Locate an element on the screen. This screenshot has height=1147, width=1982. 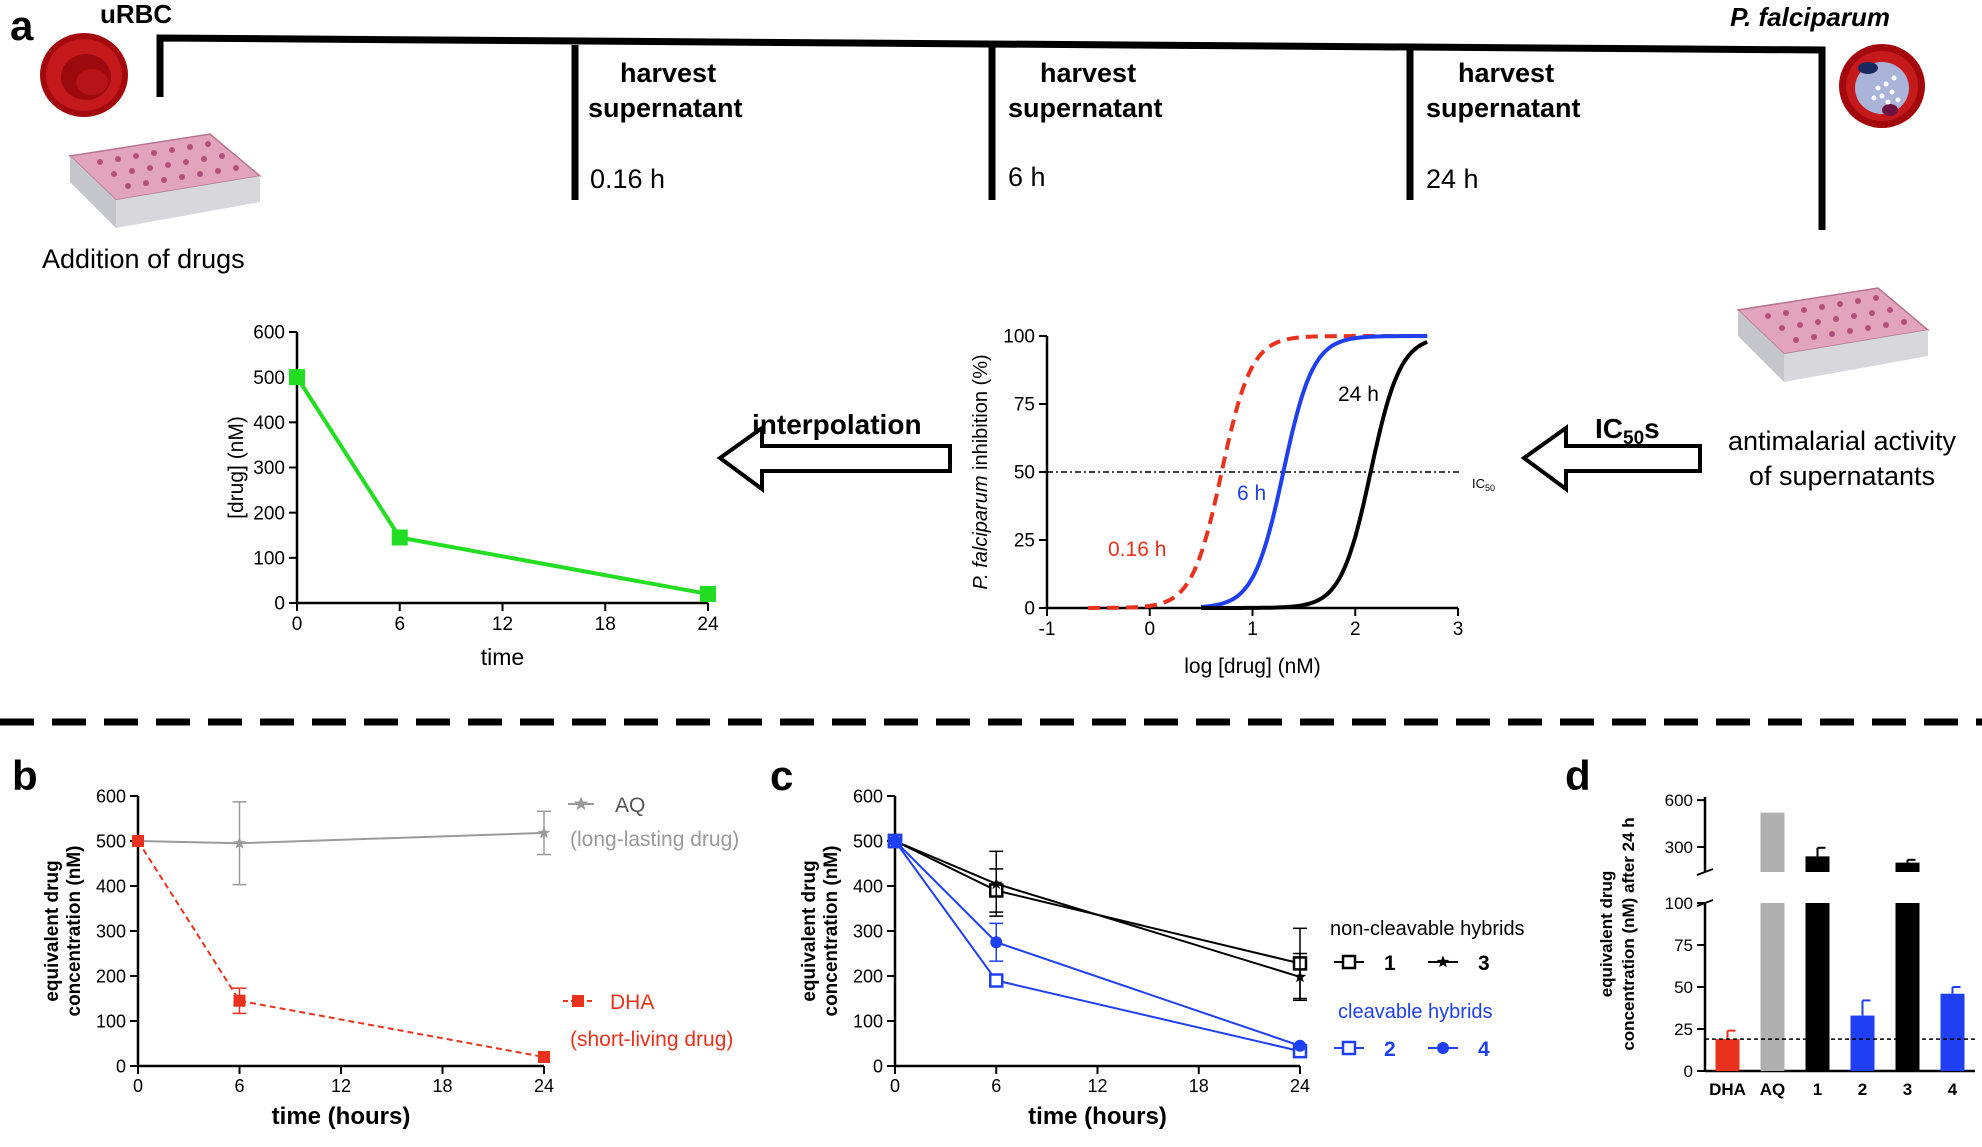
chart-c-y-tick-label: 500 is located at coordinates (868, 841).